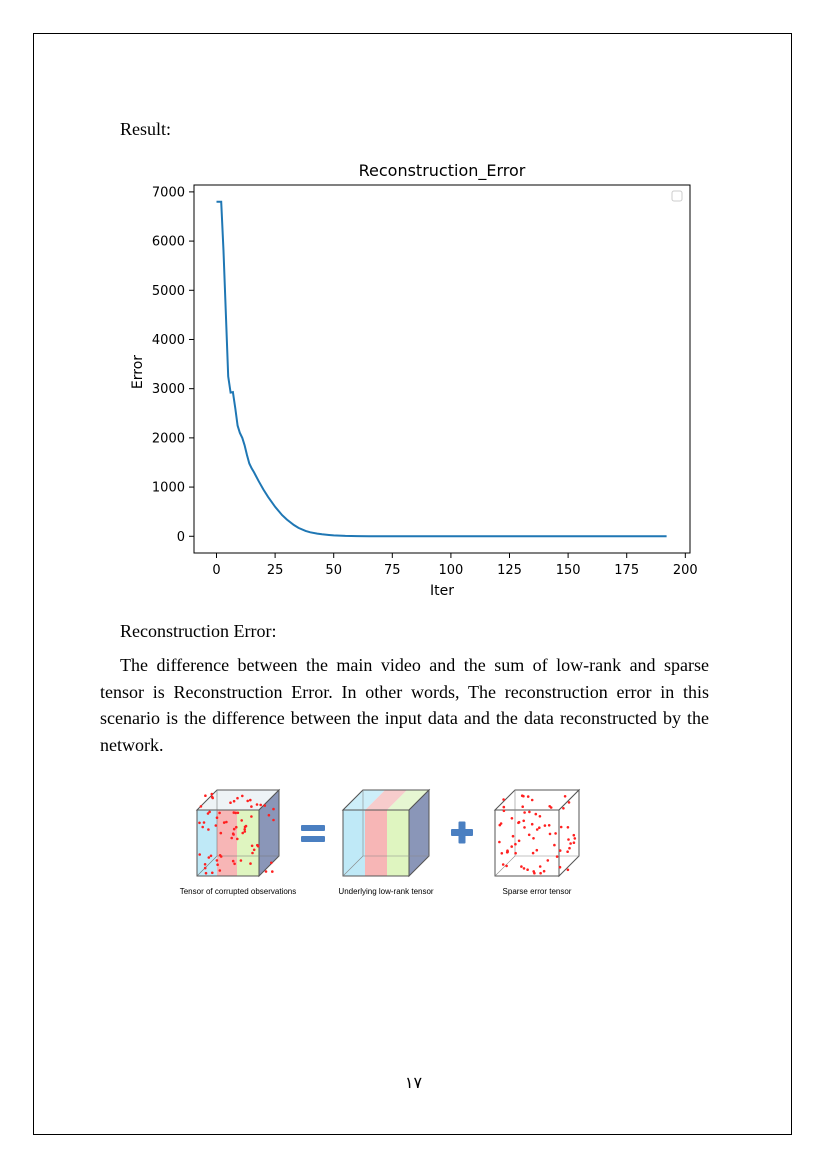 The height and width of the screenshot is (1170, 827). What do you see at coordinates (385, 891) in the screenshot?
I see `caption-low-rank: Underlying low-rank tensor` at bounding box center [385, 891].